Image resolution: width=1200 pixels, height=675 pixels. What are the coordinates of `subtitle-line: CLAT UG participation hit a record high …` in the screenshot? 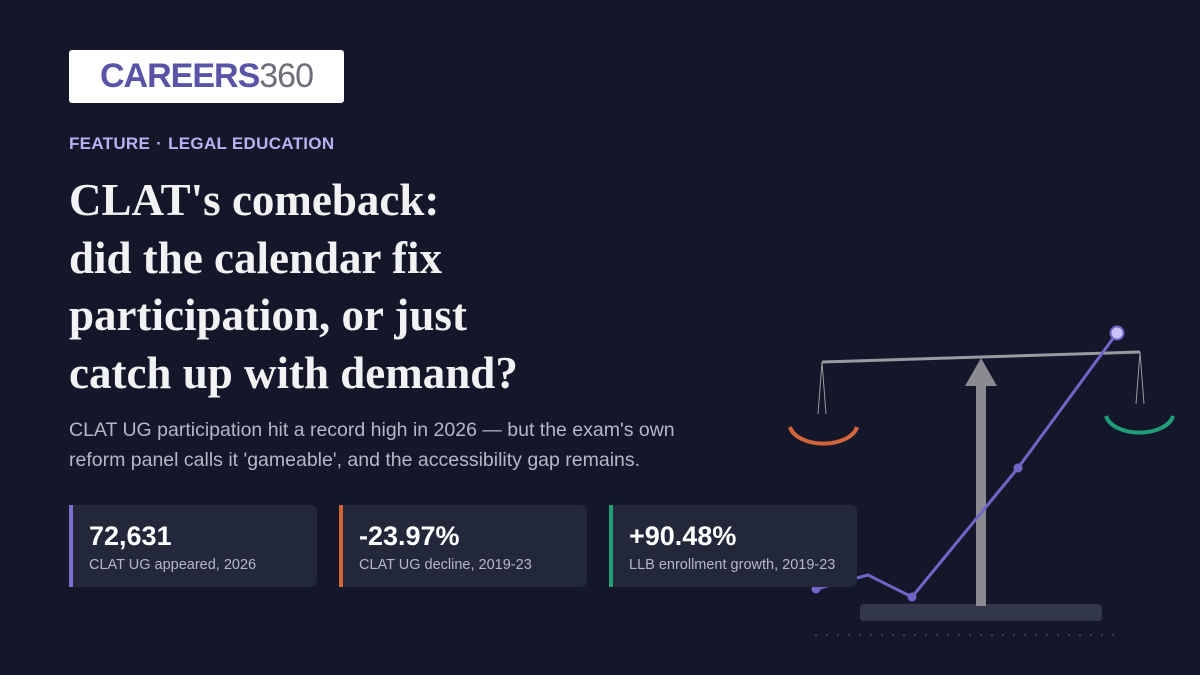 It's located at (372, 430).